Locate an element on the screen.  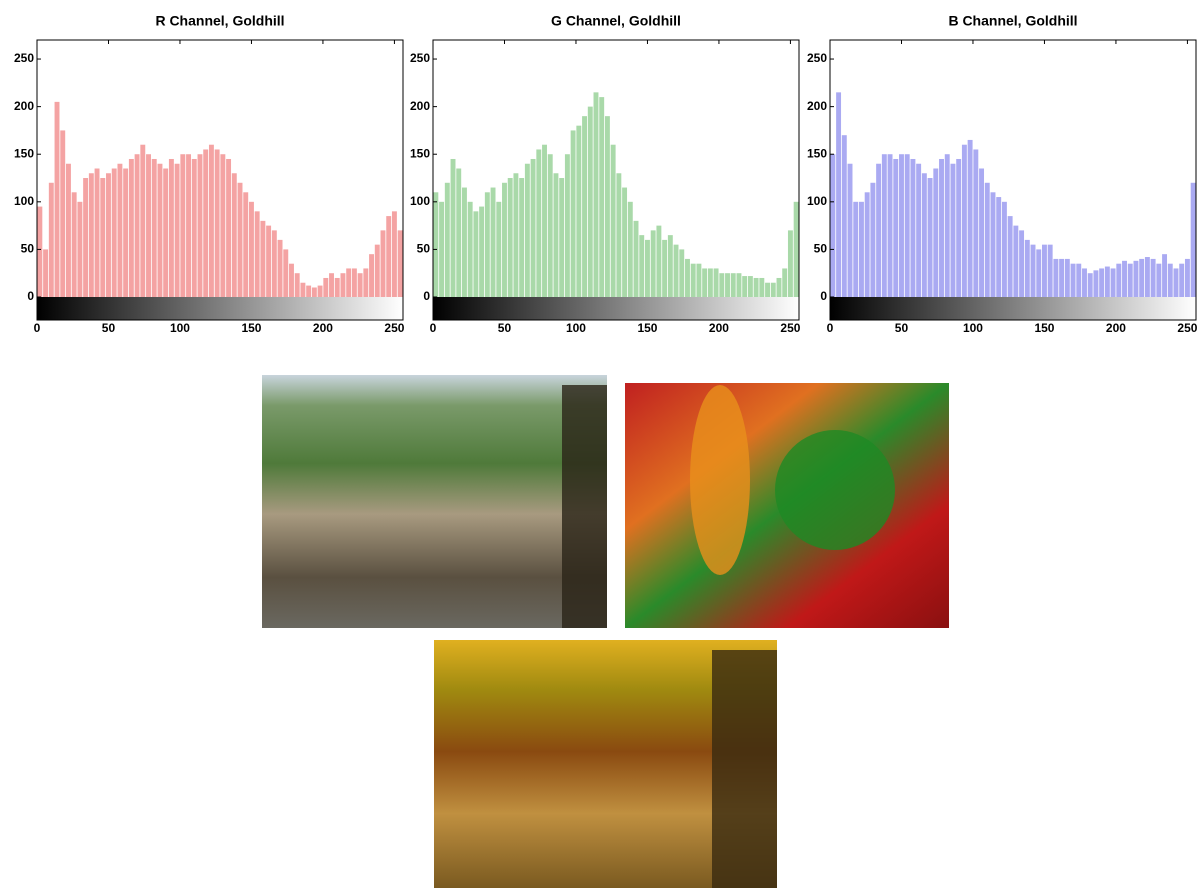
x-tick-label: 50 is located at coordinates (505, 328).